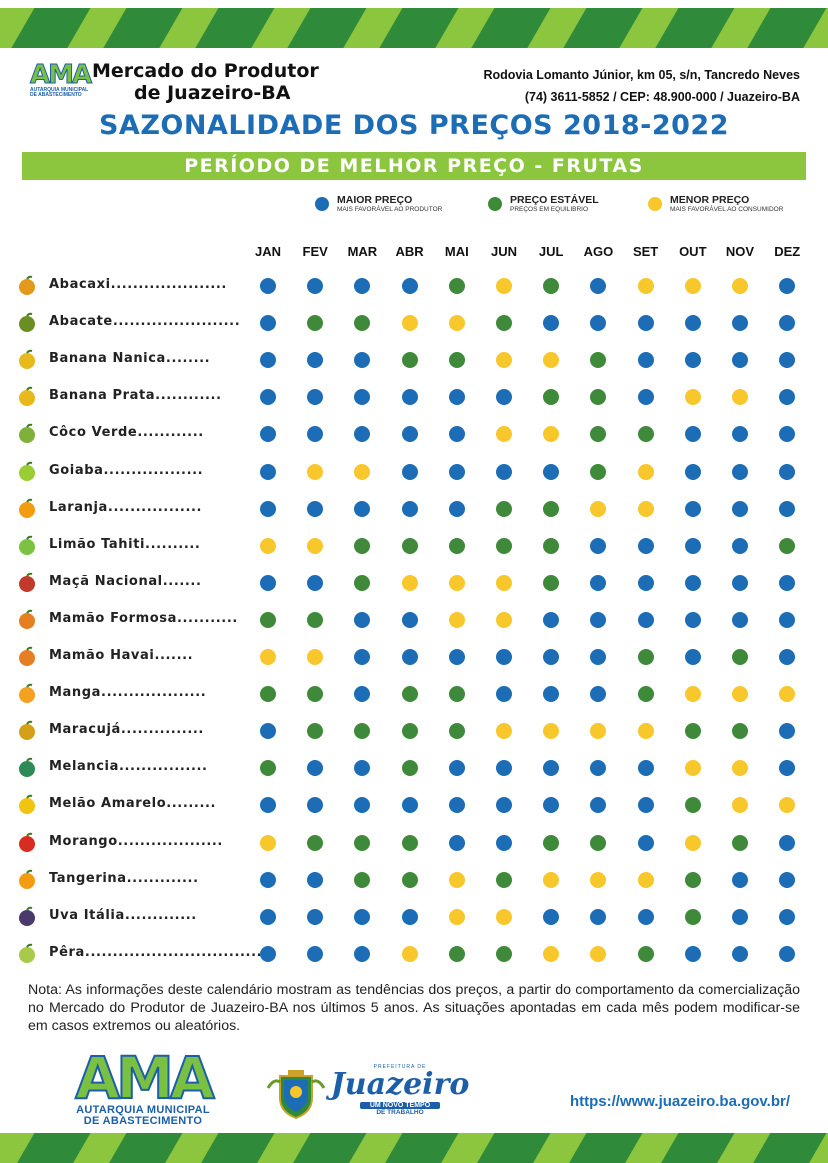 The width and height of the screenshot is (828, 1163). Describe the element at coordinates (27, 768) in the screenshot. I see `watermelon-icon` at that location.